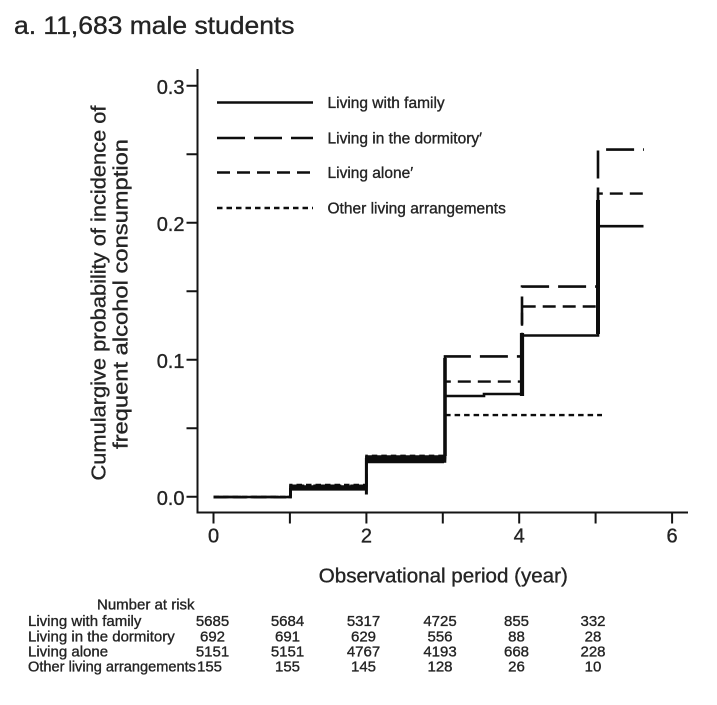 The width and height of the screenshot is (717, 705). I want to click on svg-text: 0.3, so click(171, 88).